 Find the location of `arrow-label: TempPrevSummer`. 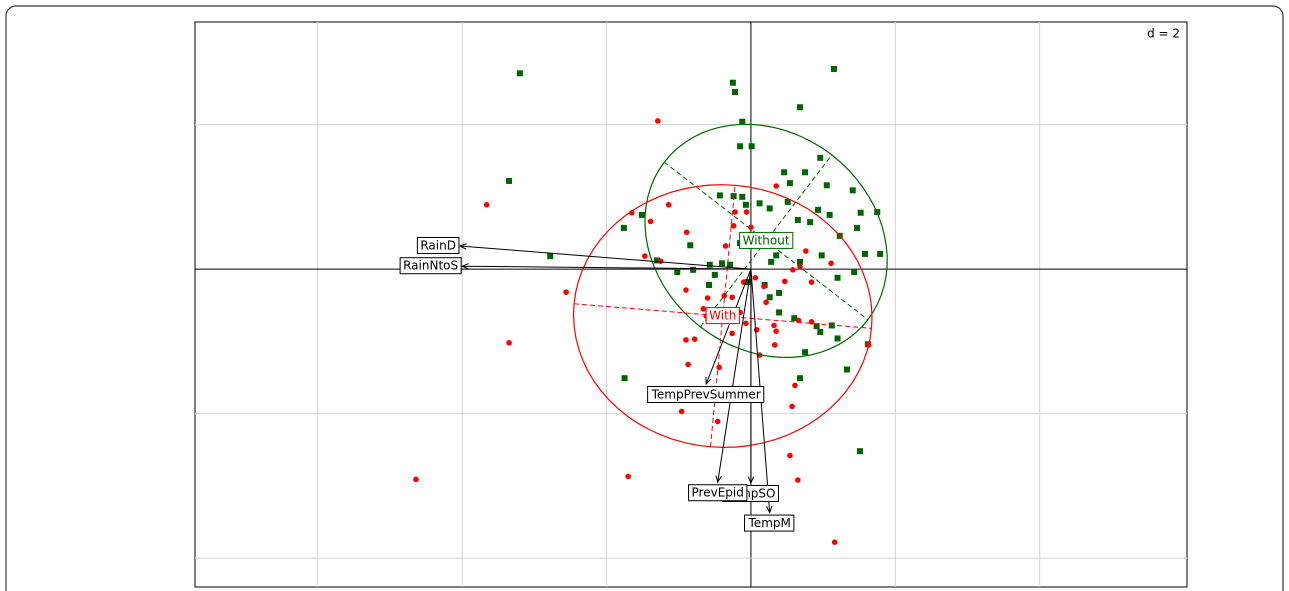

arrow-label: TempPrevSummer is located at coordinates (706, 394).